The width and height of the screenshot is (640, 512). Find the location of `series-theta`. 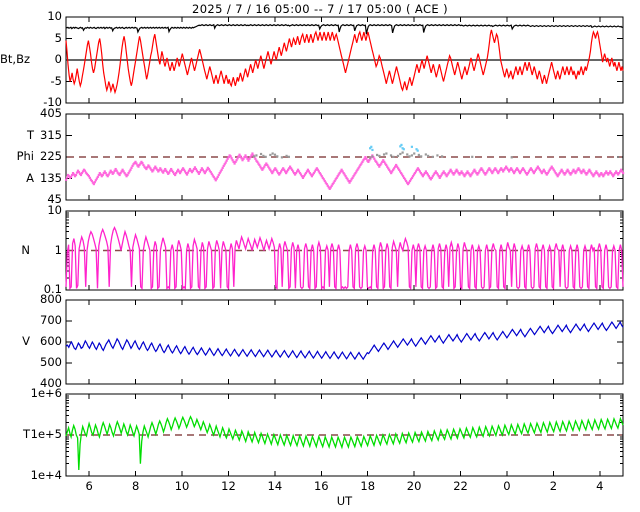

series-theta is located at coordinates (382, 155).